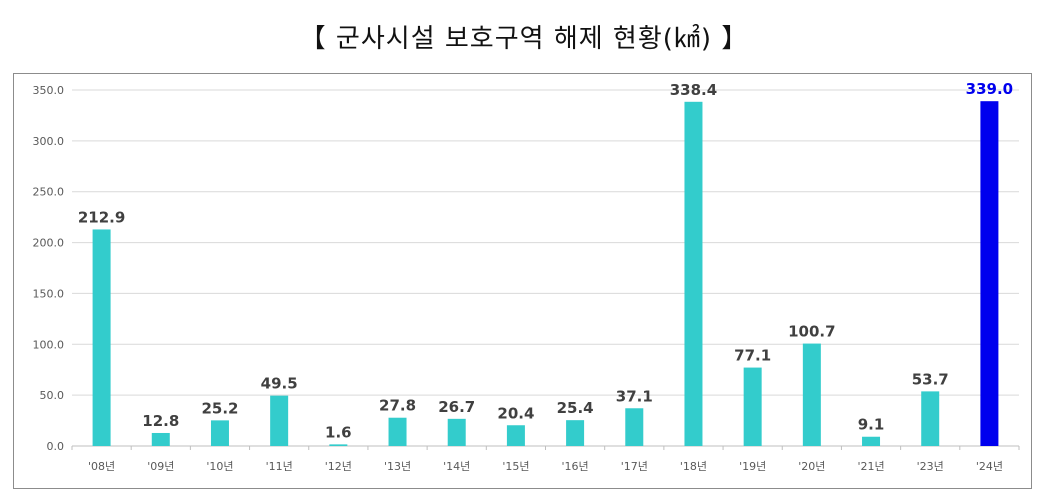 This screenshot has width=1048, height=501. Describe the element at coordinates (338, 432) in the screenshot. I see `data-label: 1.6` at that location.